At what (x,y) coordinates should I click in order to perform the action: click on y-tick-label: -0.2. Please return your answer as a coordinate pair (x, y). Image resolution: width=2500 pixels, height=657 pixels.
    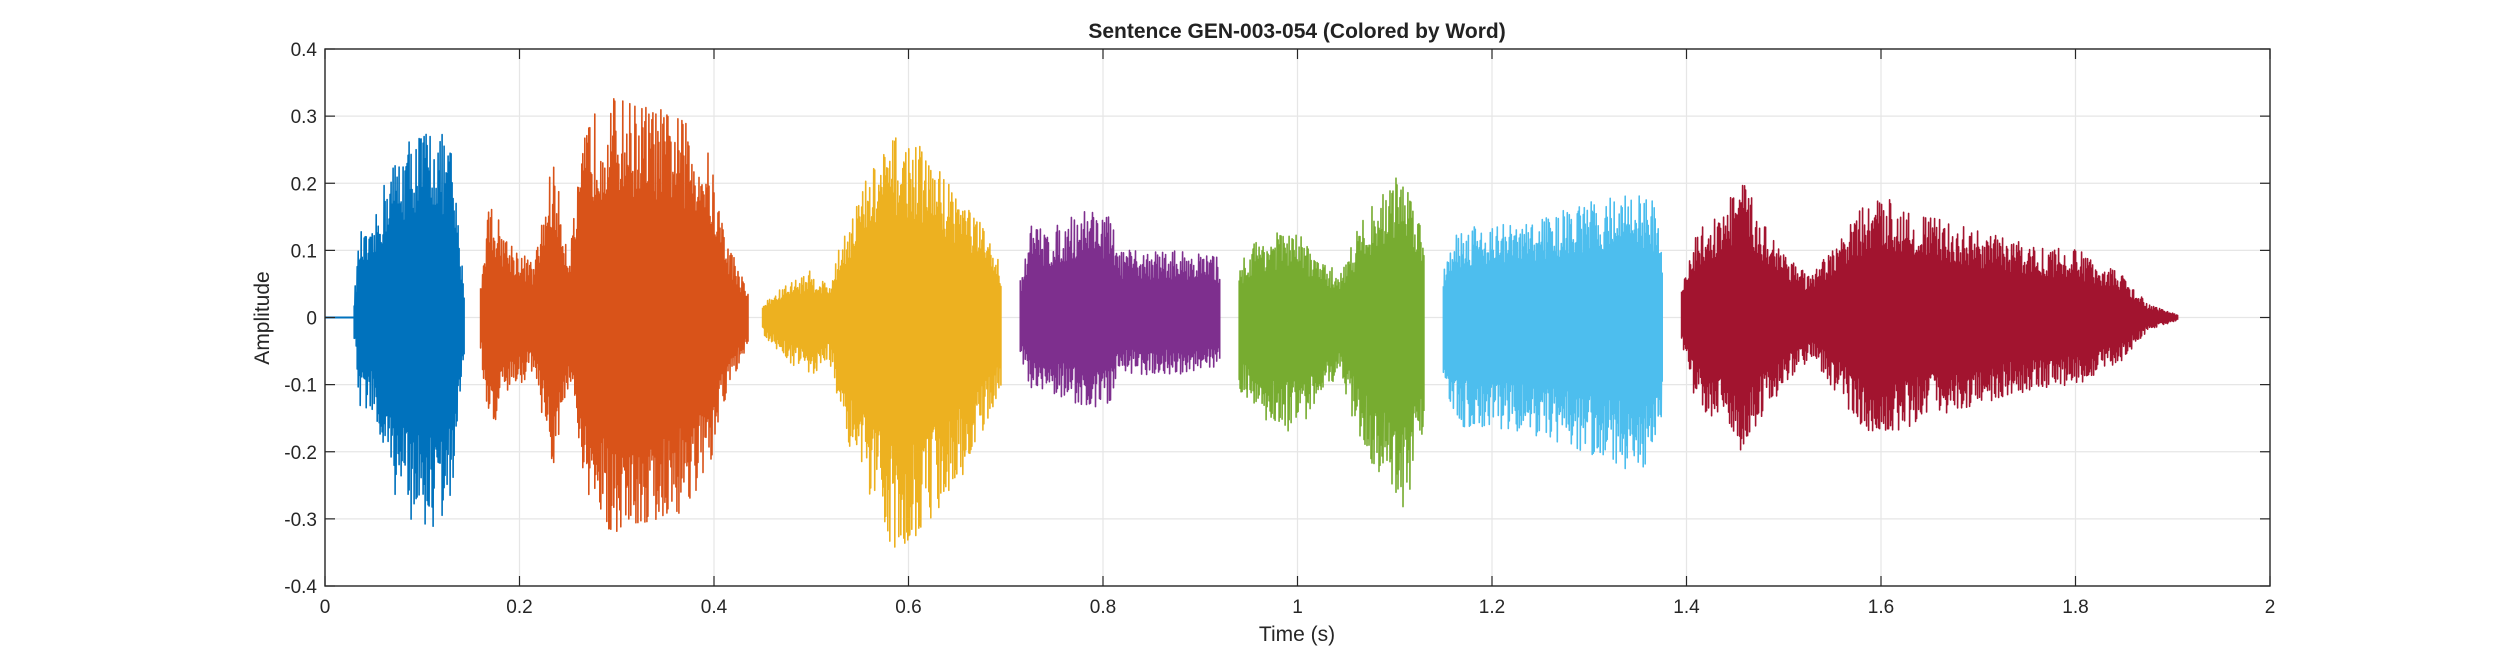
    Looking at the image, I should click on (300, 453).